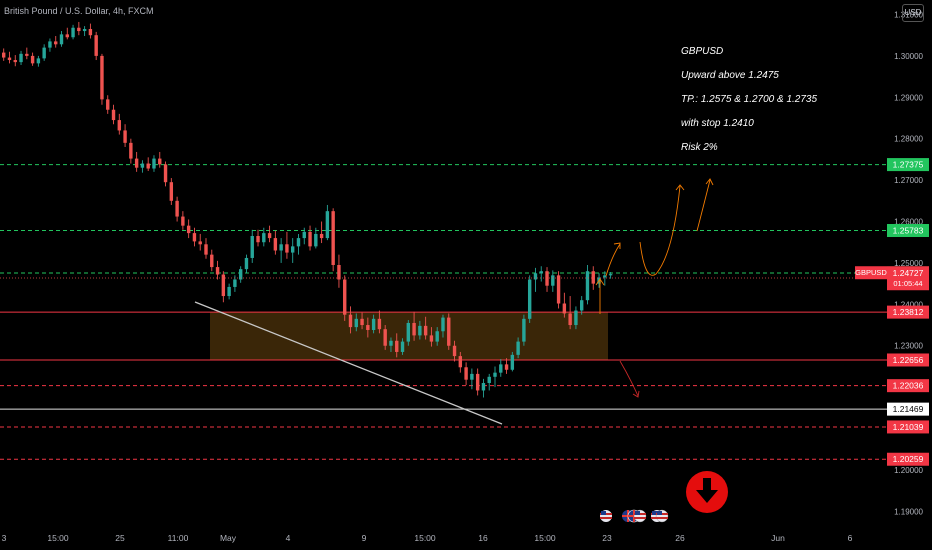 This screenshot has height=550, width=932. What do you see at coordinates (629, 378) in the screenshot?
I see `stop-arrow` at bounding box center [629, 378].